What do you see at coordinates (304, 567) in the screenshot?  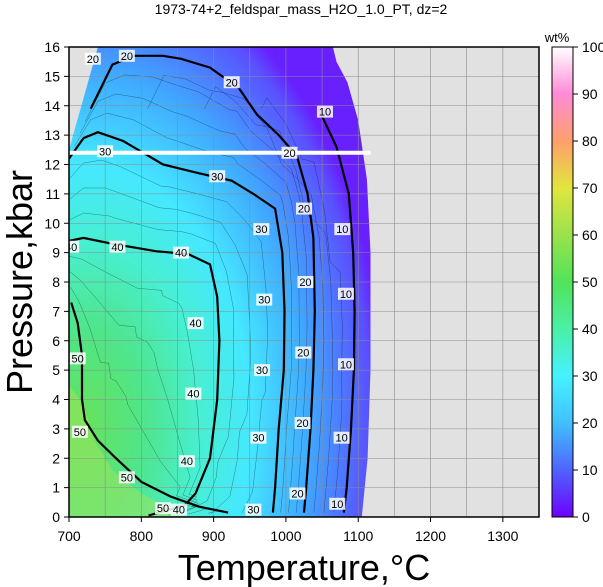 I see `x-axis-label: Temperature,°C` at bounding box center [304, 567].